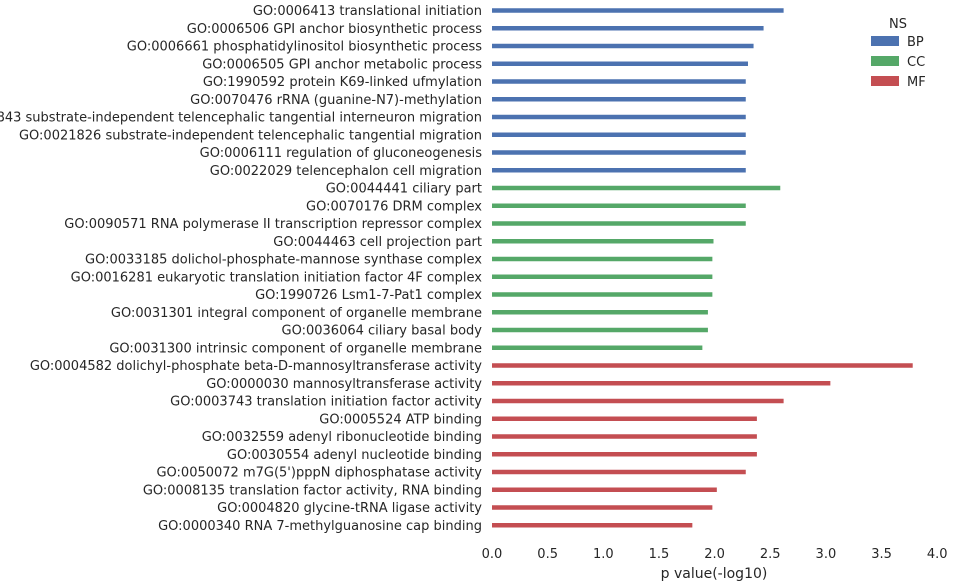 This screenshot has width=954, height=587. Describe the element at coordinates (400, 419) in the screenshot. I see `category-label: GO:0005524 ATP binding` at that location.